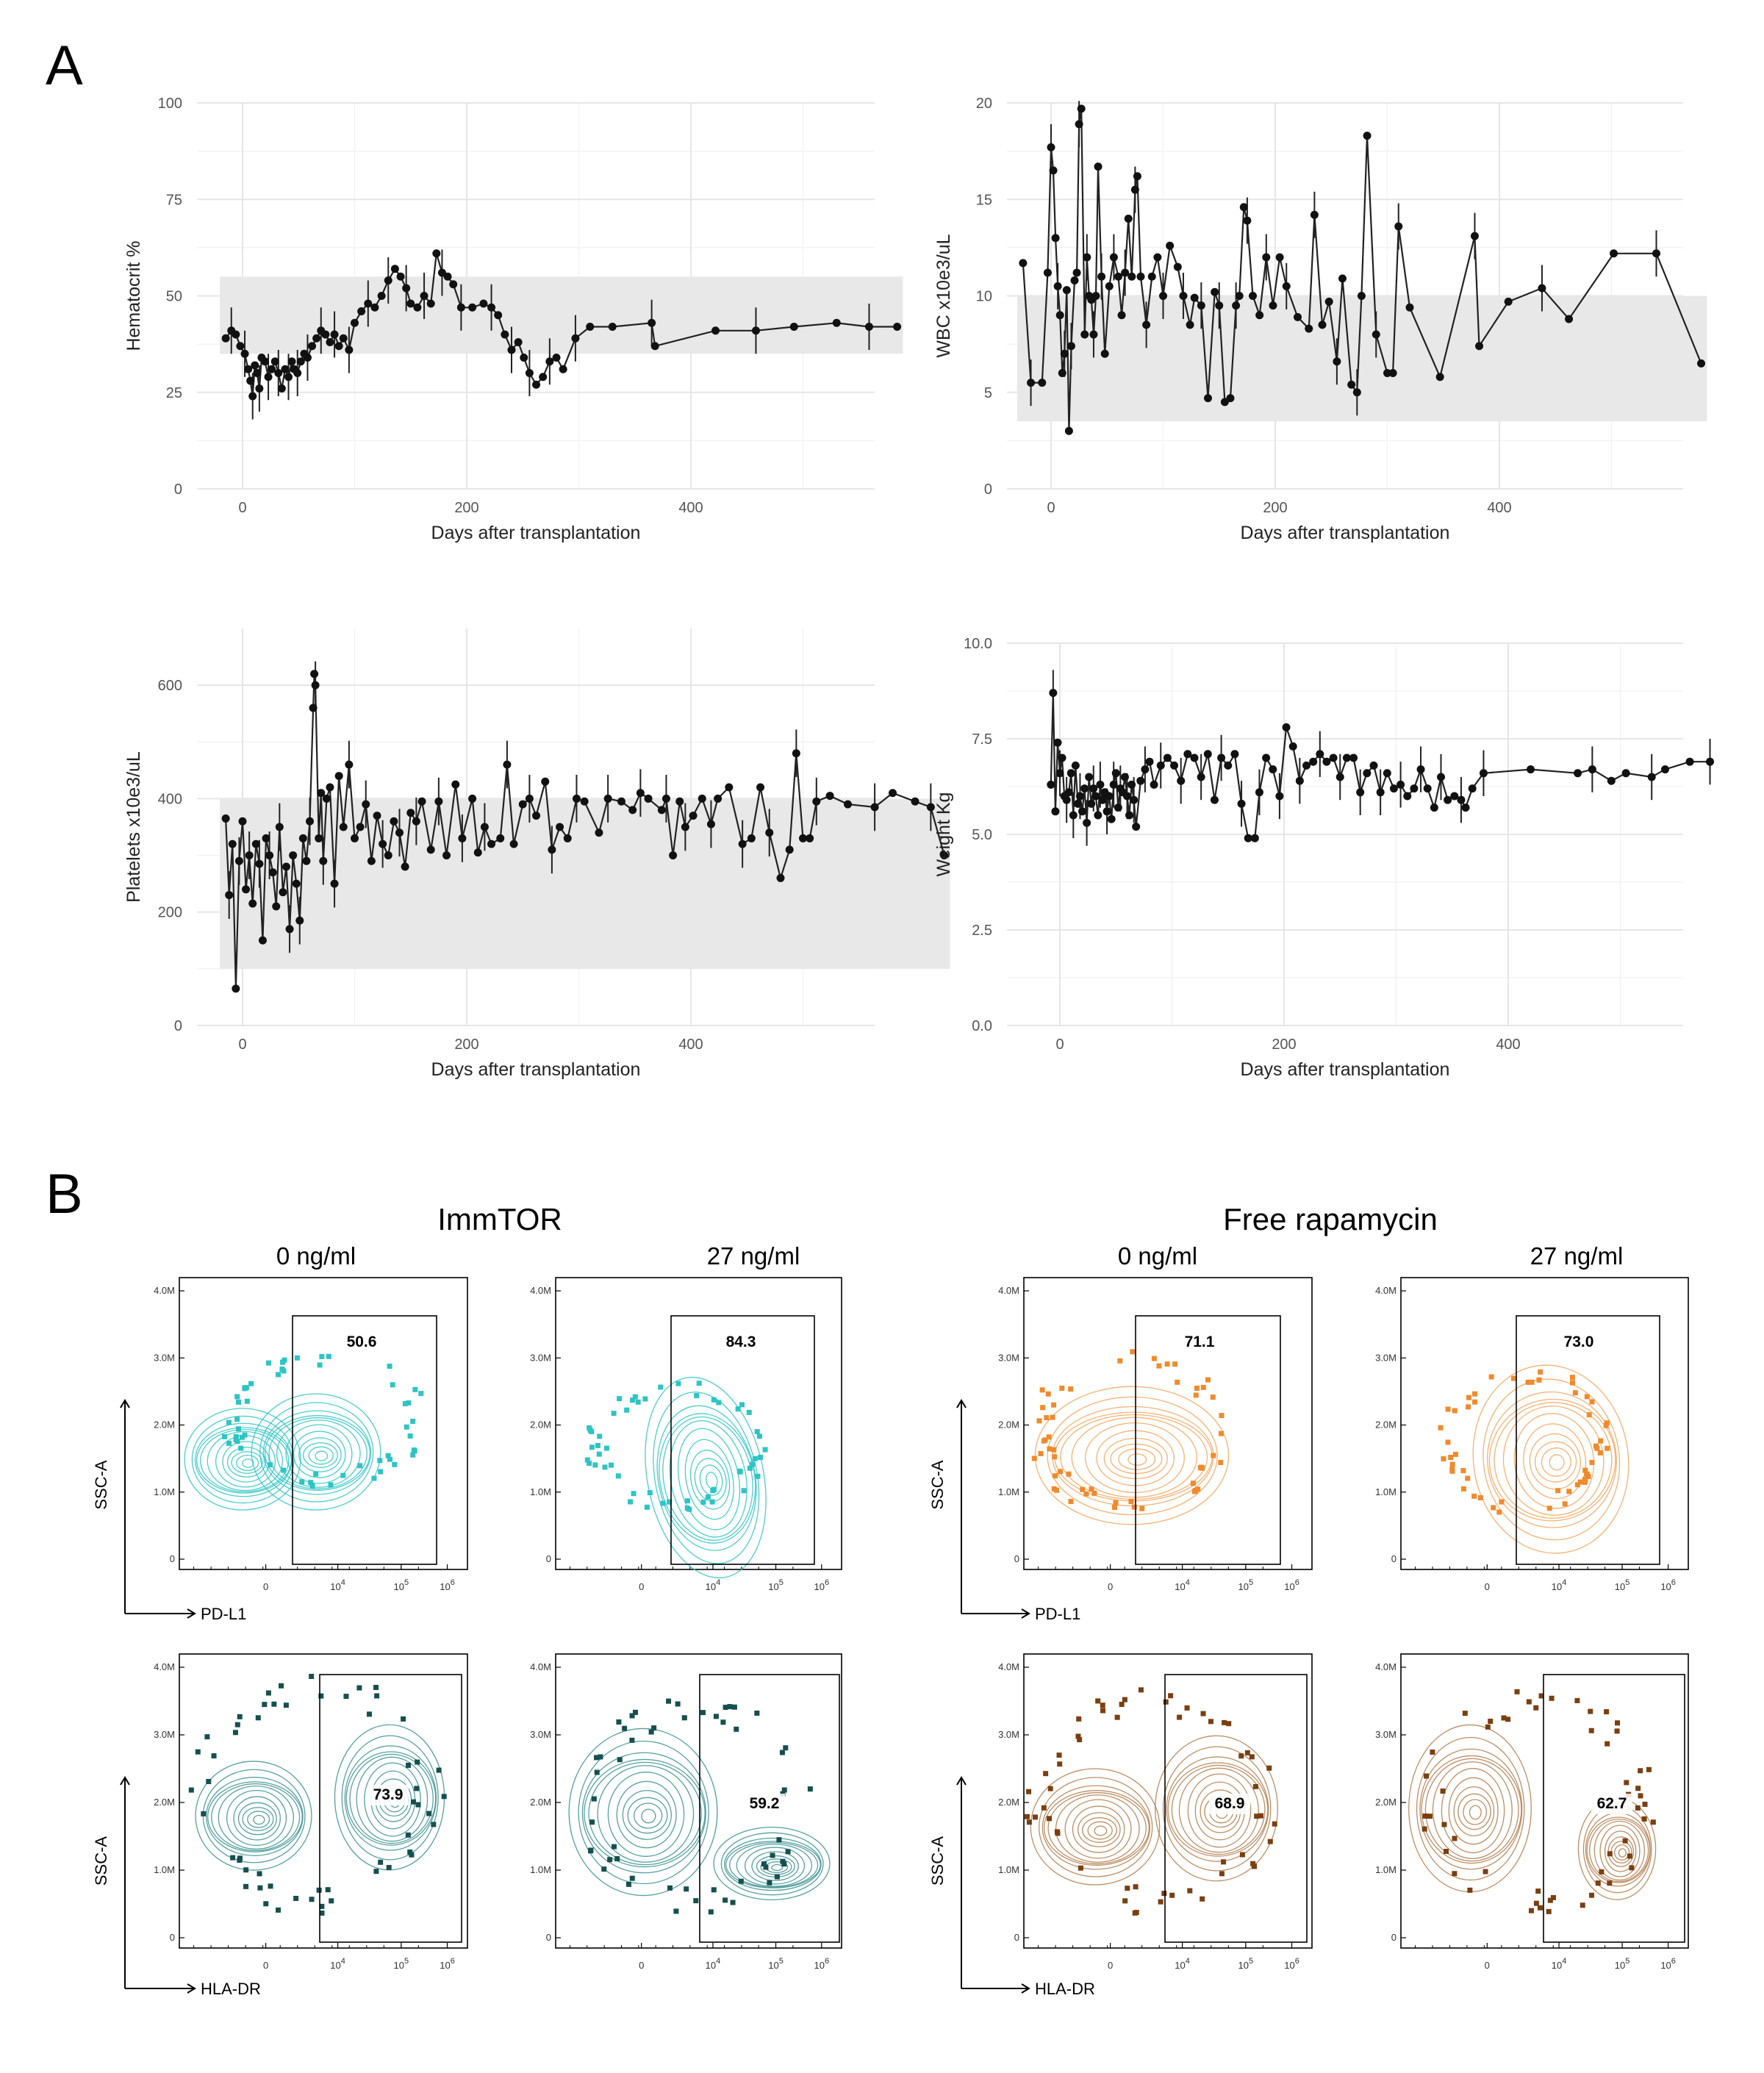 The width and height of the screenshot is (1764, 2073). I want to click on y-tick-label: 10.0, so click(978, 644).